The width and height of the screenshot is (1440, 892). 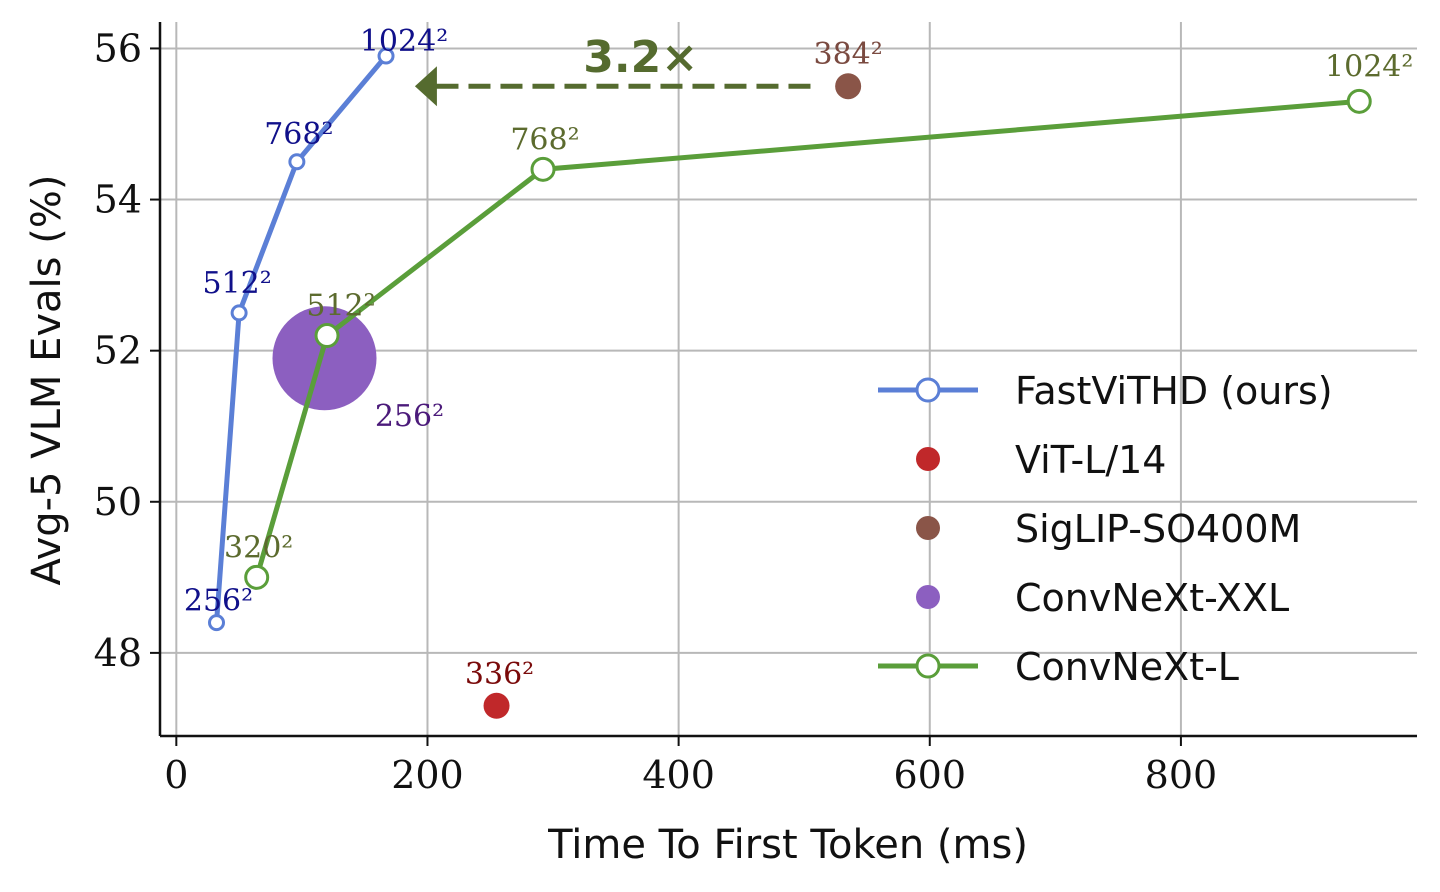 What do you see at coordinates (930, 775) in the screenshot?
I see `x-tick-label: 600` at bounding box center [930, 775].